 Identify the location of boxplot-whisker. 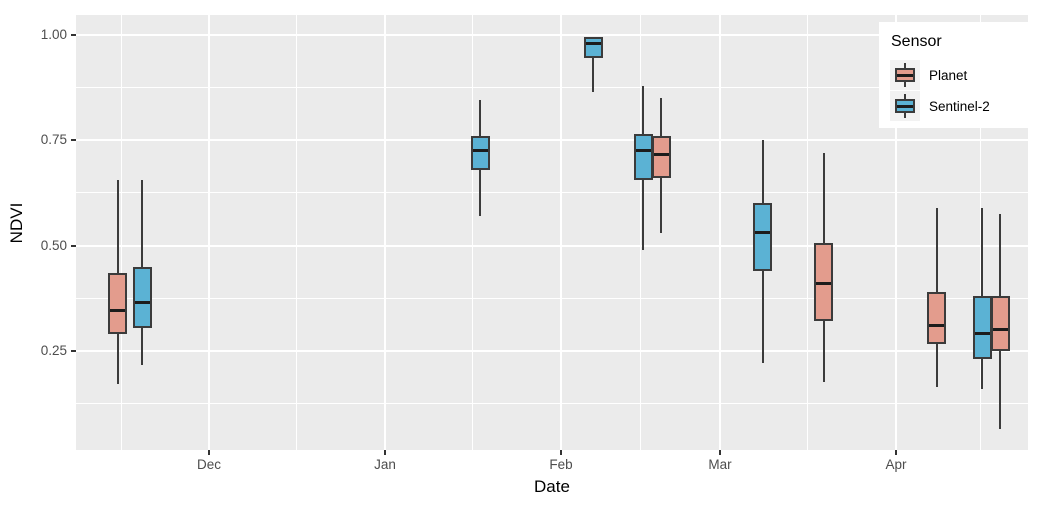
(593, 64).